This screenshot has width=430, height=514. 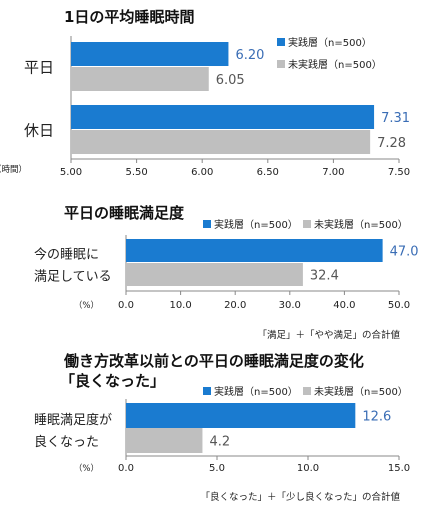 What do you see at coordinates (333, 172) in the screenshot?
I see `x-tick-label: 7.00` at bounding box center [333, 172].